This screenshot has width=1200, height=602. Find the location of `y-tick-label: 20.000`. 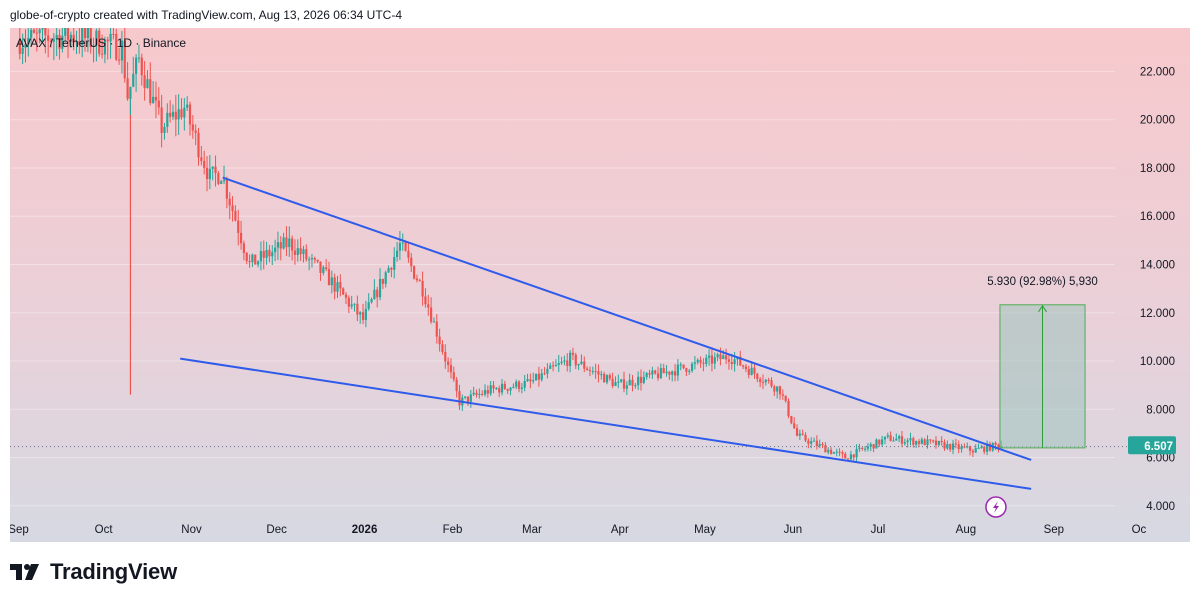

y-tick-label: 20.000 is located at coordinates (1157, 121).